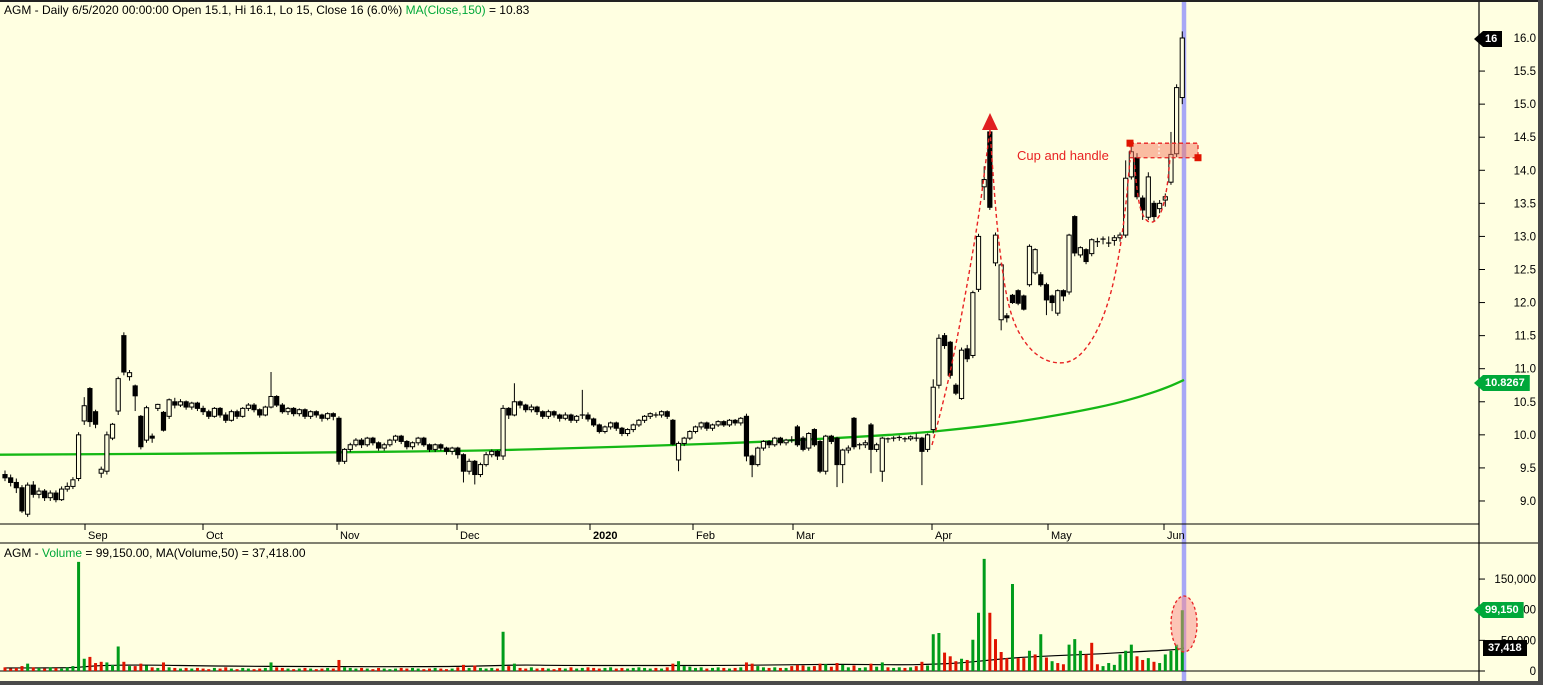 The image size is (1543, 685). I want to click on svg-text: 14.0, so click(1525, 171).